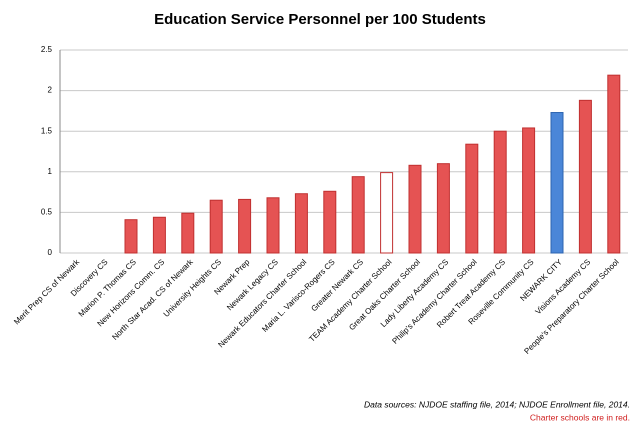 The image size is (640, 436). What do you see at coordinates (563, 287) in the screenshot?
I see `x-tick-label: Visions Academy CS` at bounding box center [563, 287].